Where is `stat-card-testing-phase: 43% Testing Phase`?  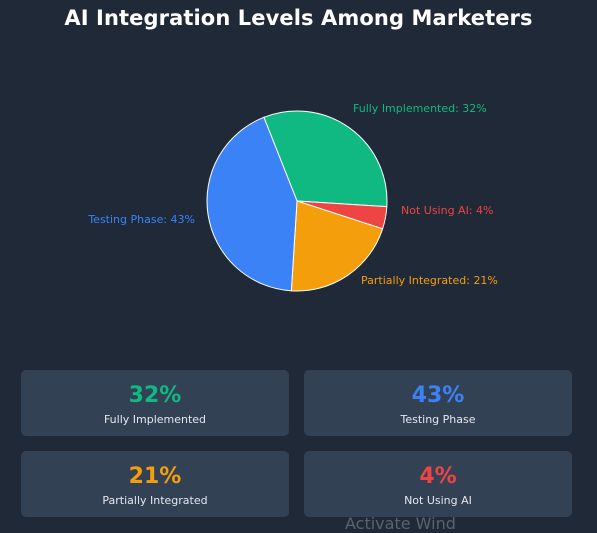 stat-card-testing-phase: 43% Testing Phase is located at coordinates (438, 403).